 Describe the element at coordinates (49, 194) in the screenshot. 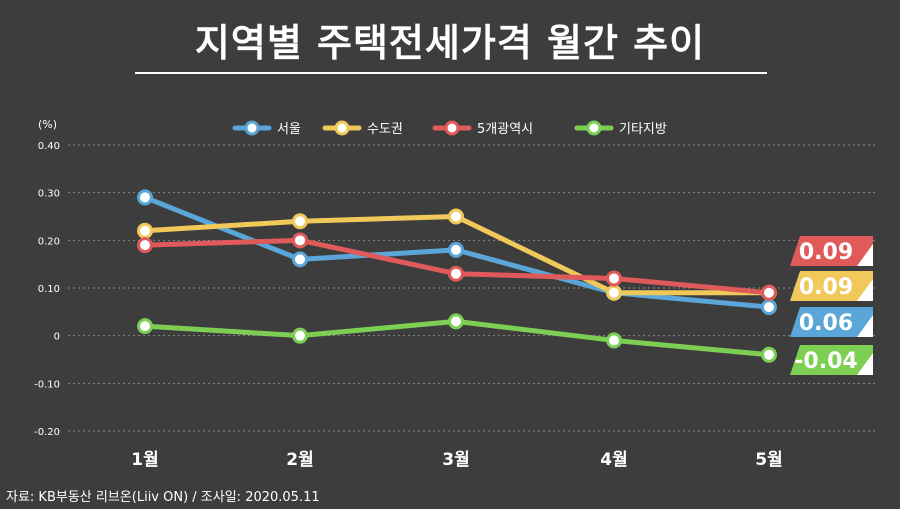

I see `y-tick-label: 0.30` at that location.